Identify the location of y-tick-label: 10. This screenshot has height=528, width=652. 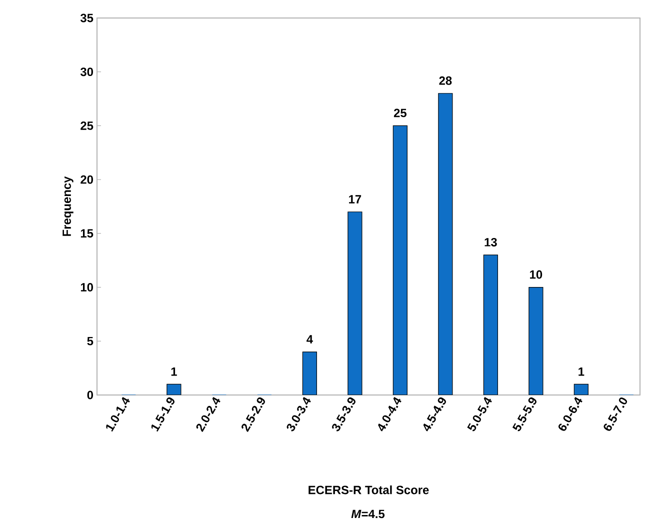
(86, 287).